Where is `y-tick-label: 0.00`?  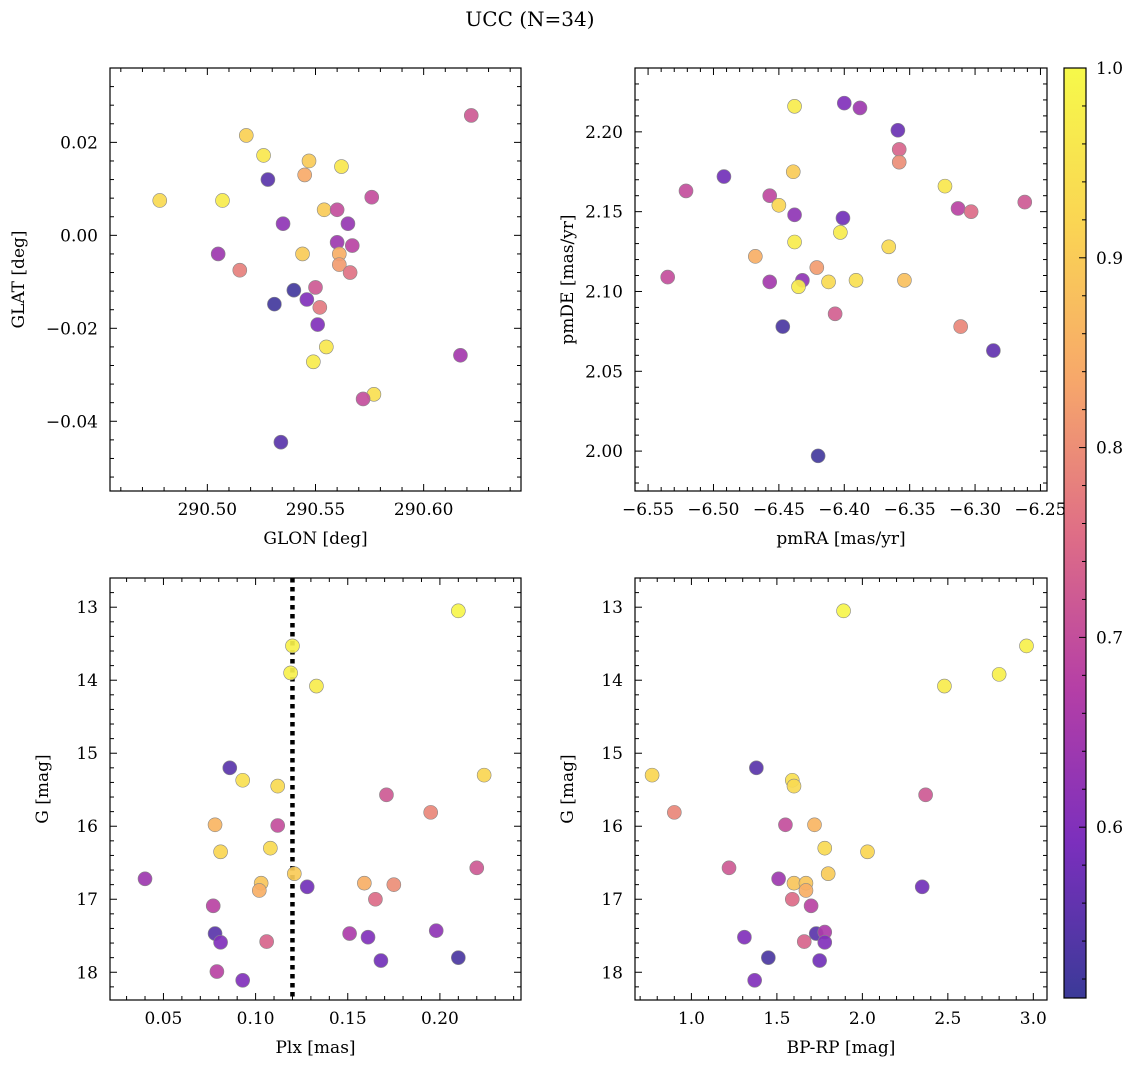
y-tick-label: 0.00 is located at coordinates (79, 236).